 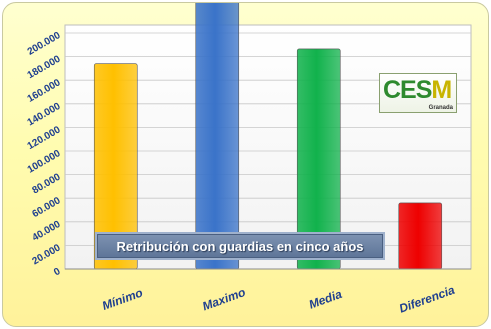 What do you see at coordinates (122, 299) in the screenshot?
I see `x-category-label: Mínimo` at bounding box center [122, 299].